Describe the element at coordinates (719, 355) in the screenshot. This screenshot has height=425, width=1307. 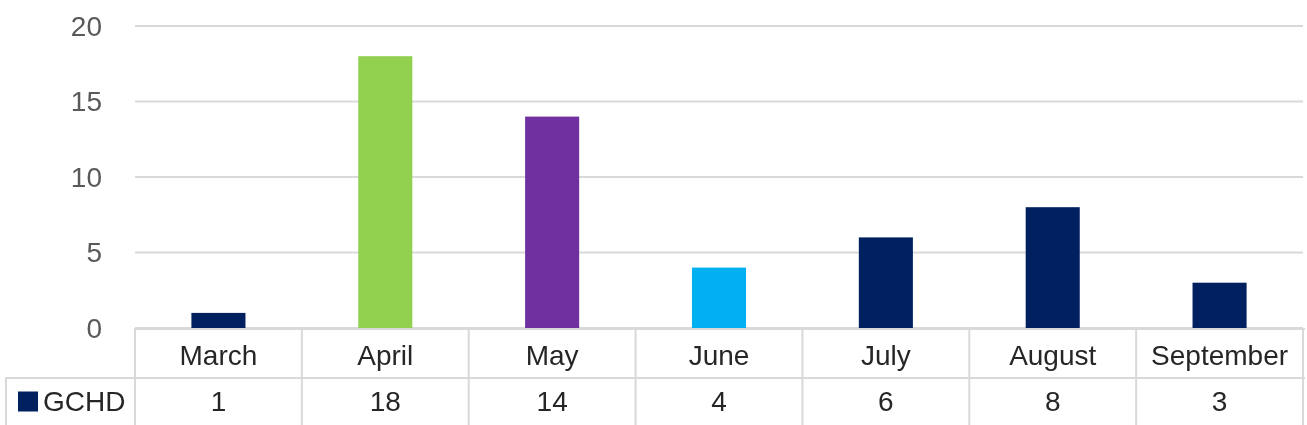
I see `x-tick-label: June` at that location.